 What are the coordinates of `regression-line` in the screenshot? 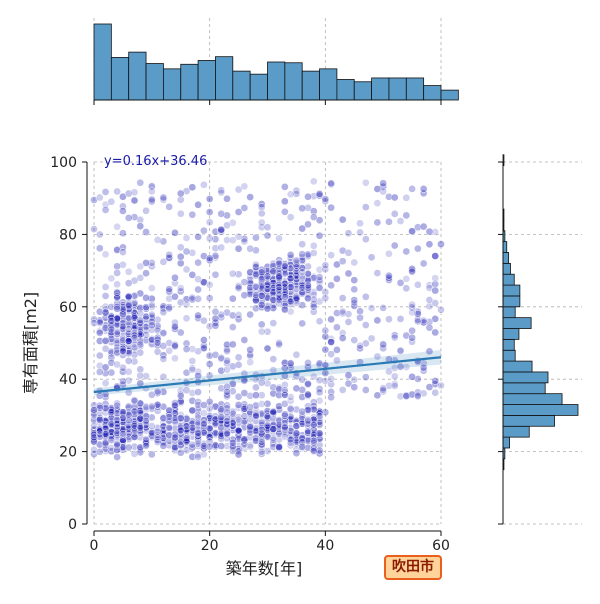 It's located at (267, 375).